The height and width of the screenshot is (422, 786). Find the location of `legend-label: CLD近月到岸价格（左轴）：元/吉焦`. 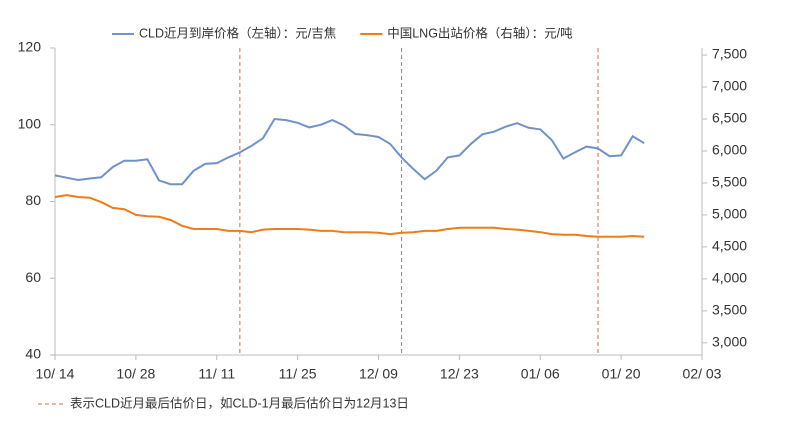

legend-label: CLD近月到岸价格（左轴）：元/吉焦 is located at coordinates (237, 32).